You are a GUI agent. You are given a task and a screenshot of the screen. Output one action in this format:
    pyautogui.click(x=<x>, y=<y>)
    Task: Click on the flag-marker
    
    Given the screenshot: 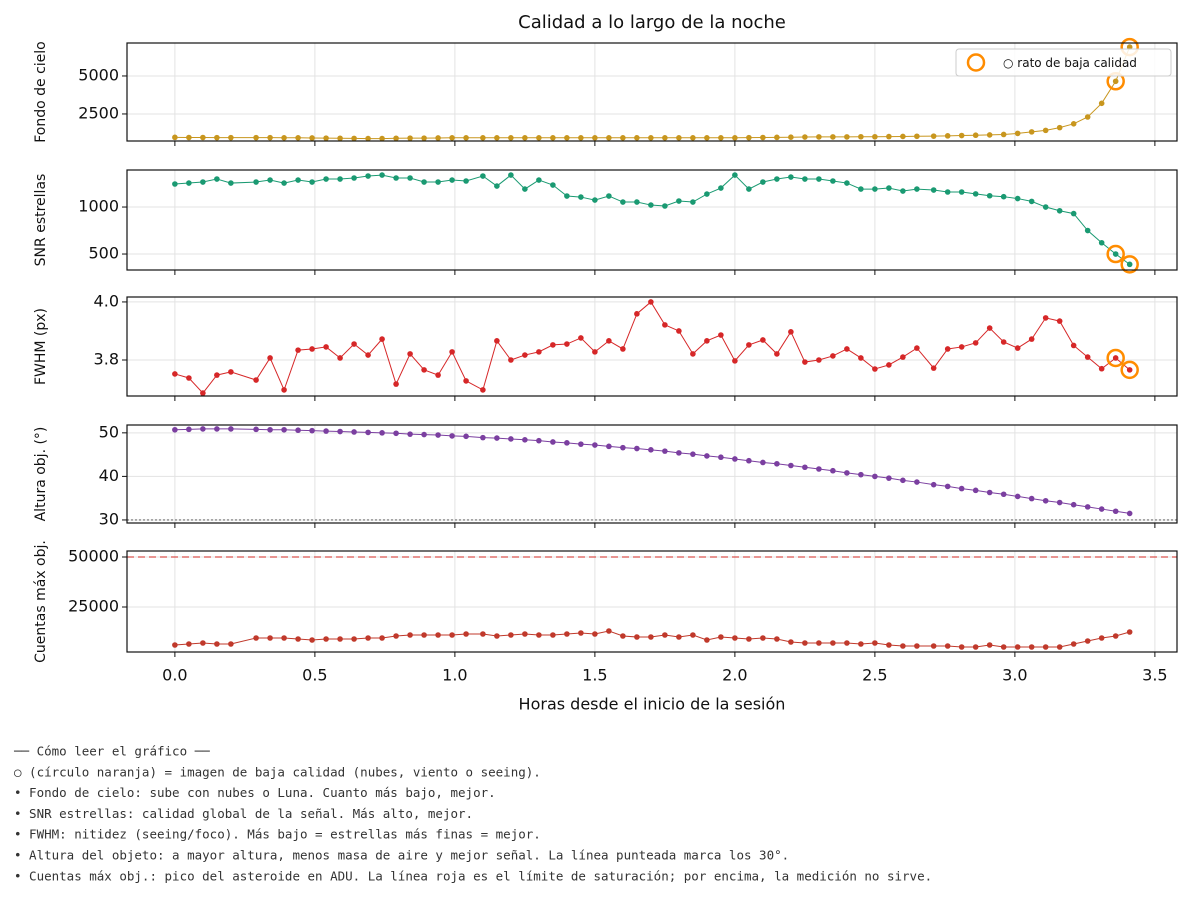 What is the action you would take?
    pyautogui.click(x=1115, y=254)
    